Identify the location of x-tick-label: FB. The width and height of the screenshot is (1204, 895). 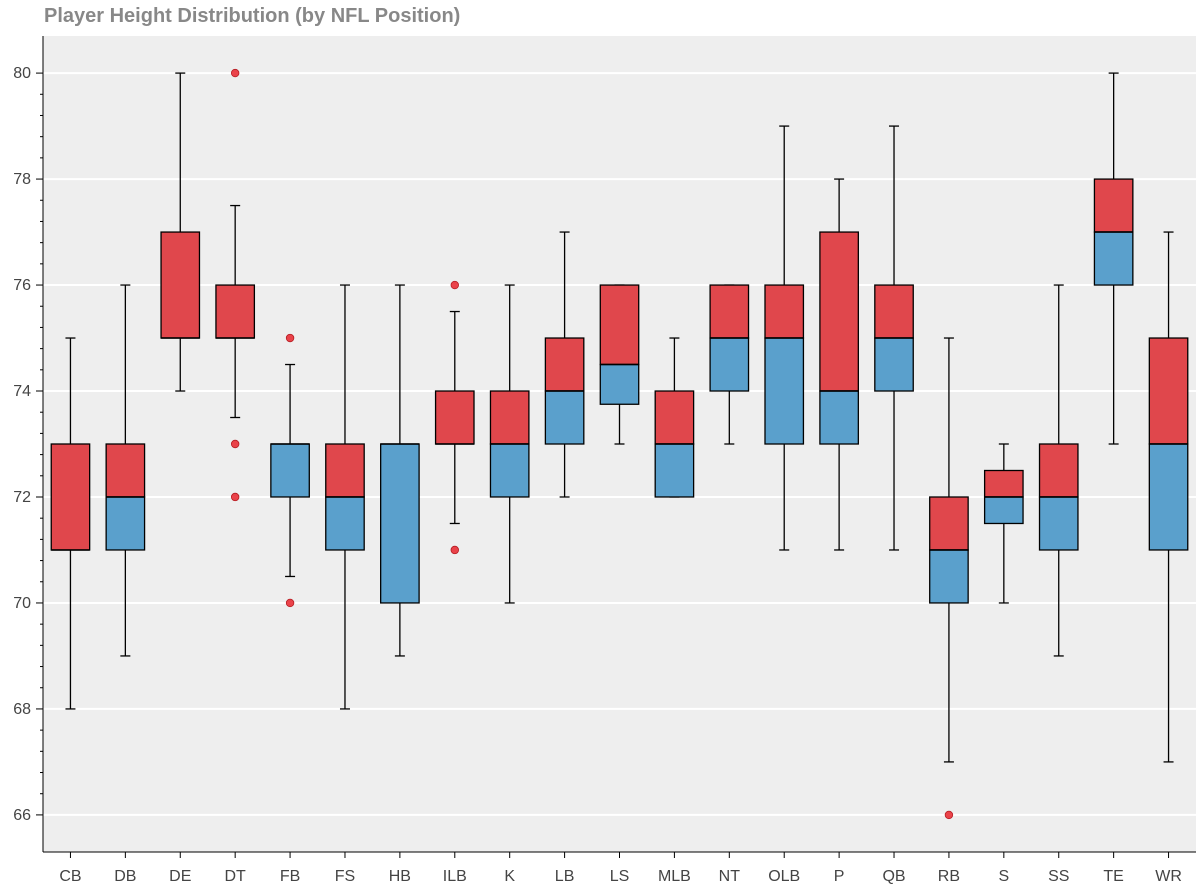
(290, 876).